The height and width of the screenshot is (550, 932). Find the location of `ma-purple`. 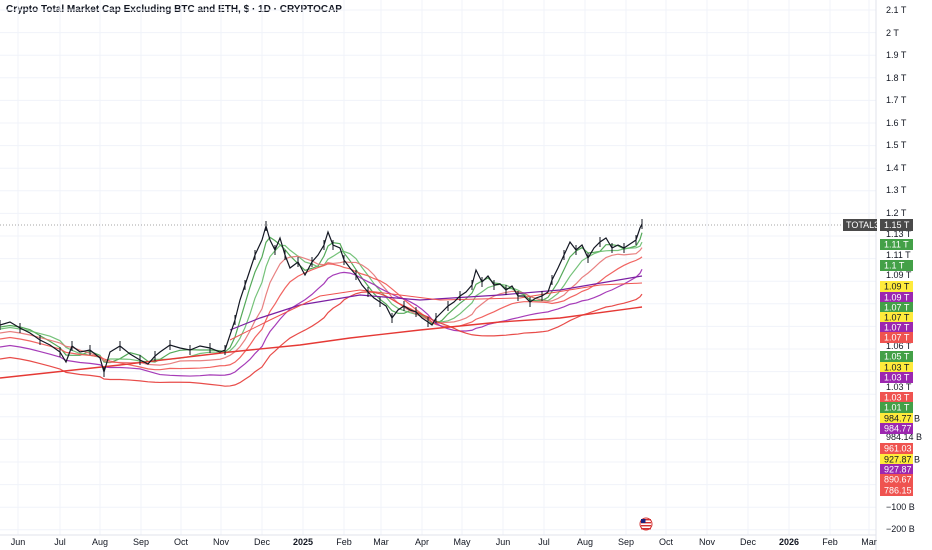

ma-purple is located at coordinates (321, 322).